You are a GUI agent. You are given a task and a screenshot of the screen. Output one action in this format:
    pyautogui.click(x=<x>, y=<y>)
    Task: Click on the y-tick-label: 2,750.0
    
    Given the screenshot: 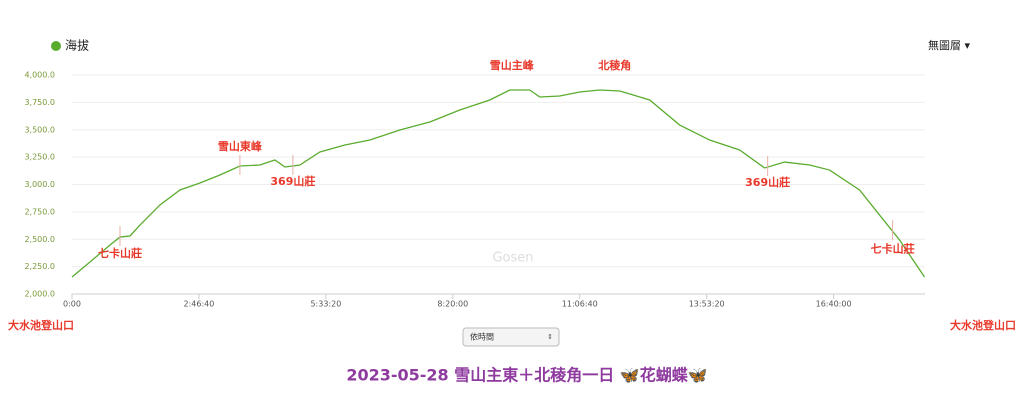 What is the action you would take?
    pyautogui.click(x=39, y=211)
    